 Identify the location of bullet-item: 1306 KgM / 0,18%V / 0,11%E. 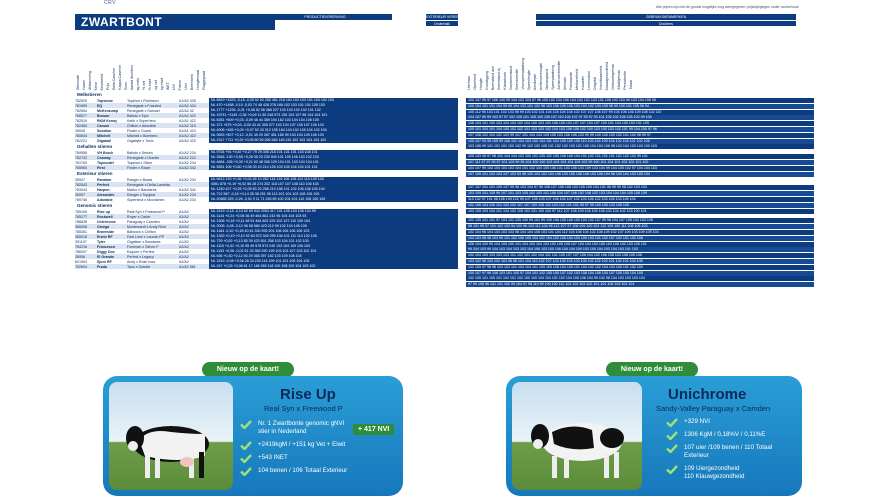
(730, 436).